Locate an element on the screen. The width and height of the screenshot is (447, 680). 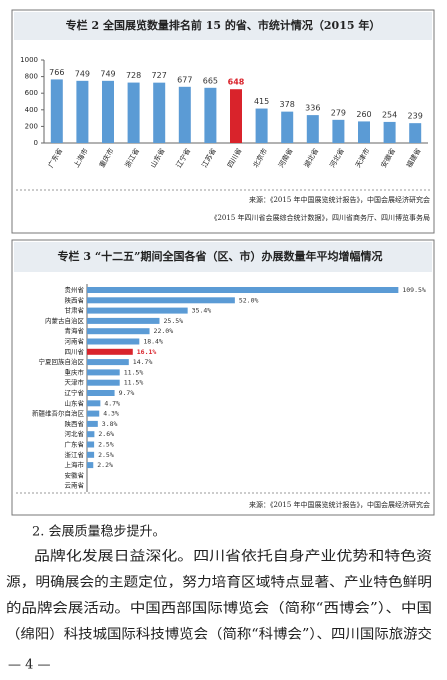
value-label: 2.6% is located at coordinates (106, 434).